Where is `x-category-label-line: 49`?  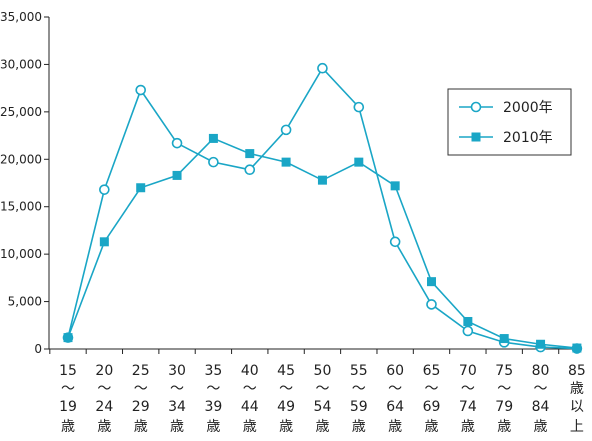 x-category-label-line: 49 is located at coordinates (286, 407).